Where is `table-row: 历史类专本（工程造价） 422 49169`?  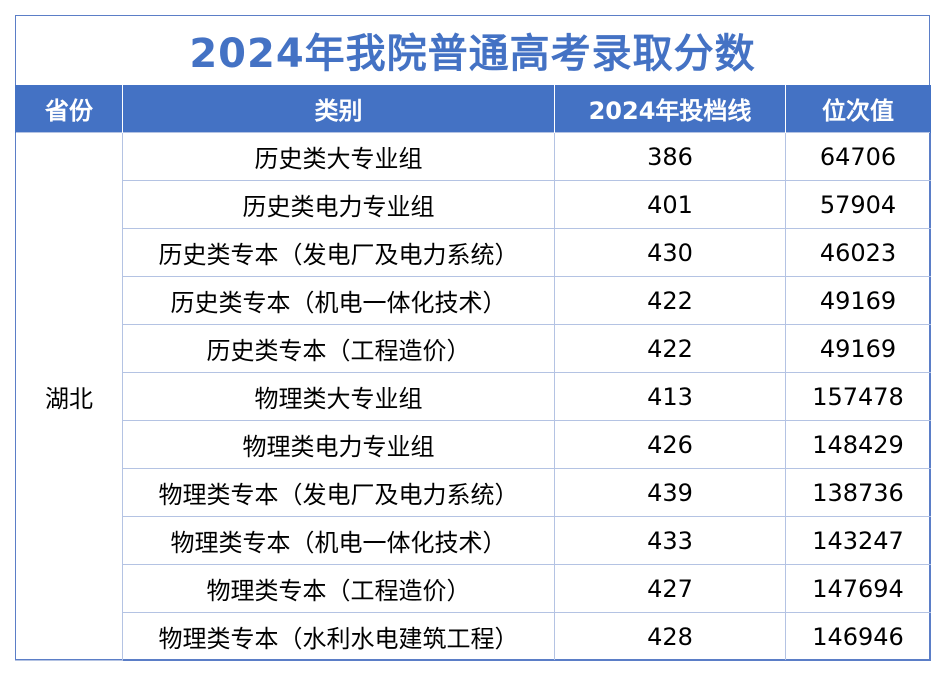
table-row: 历史类专本（工程造价） 422 49169 is located at coordinates (473, 348).